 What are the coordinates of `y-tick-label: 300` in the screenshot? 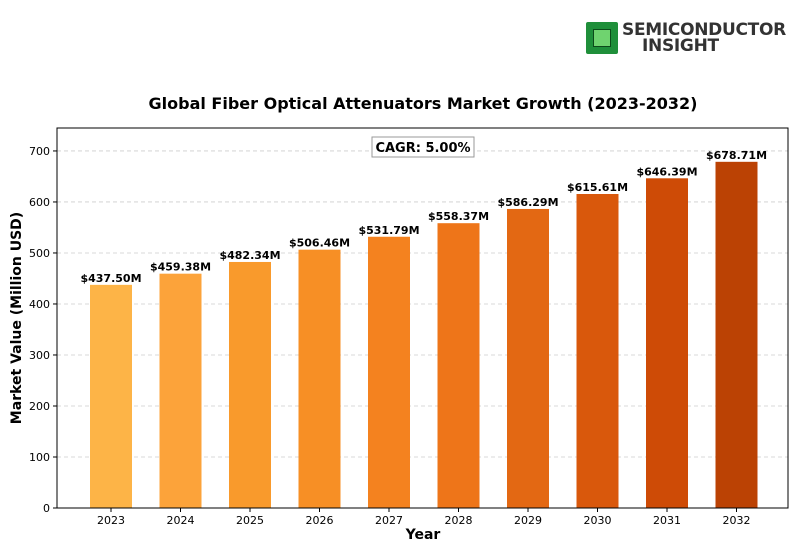 It's located at (39, 355).